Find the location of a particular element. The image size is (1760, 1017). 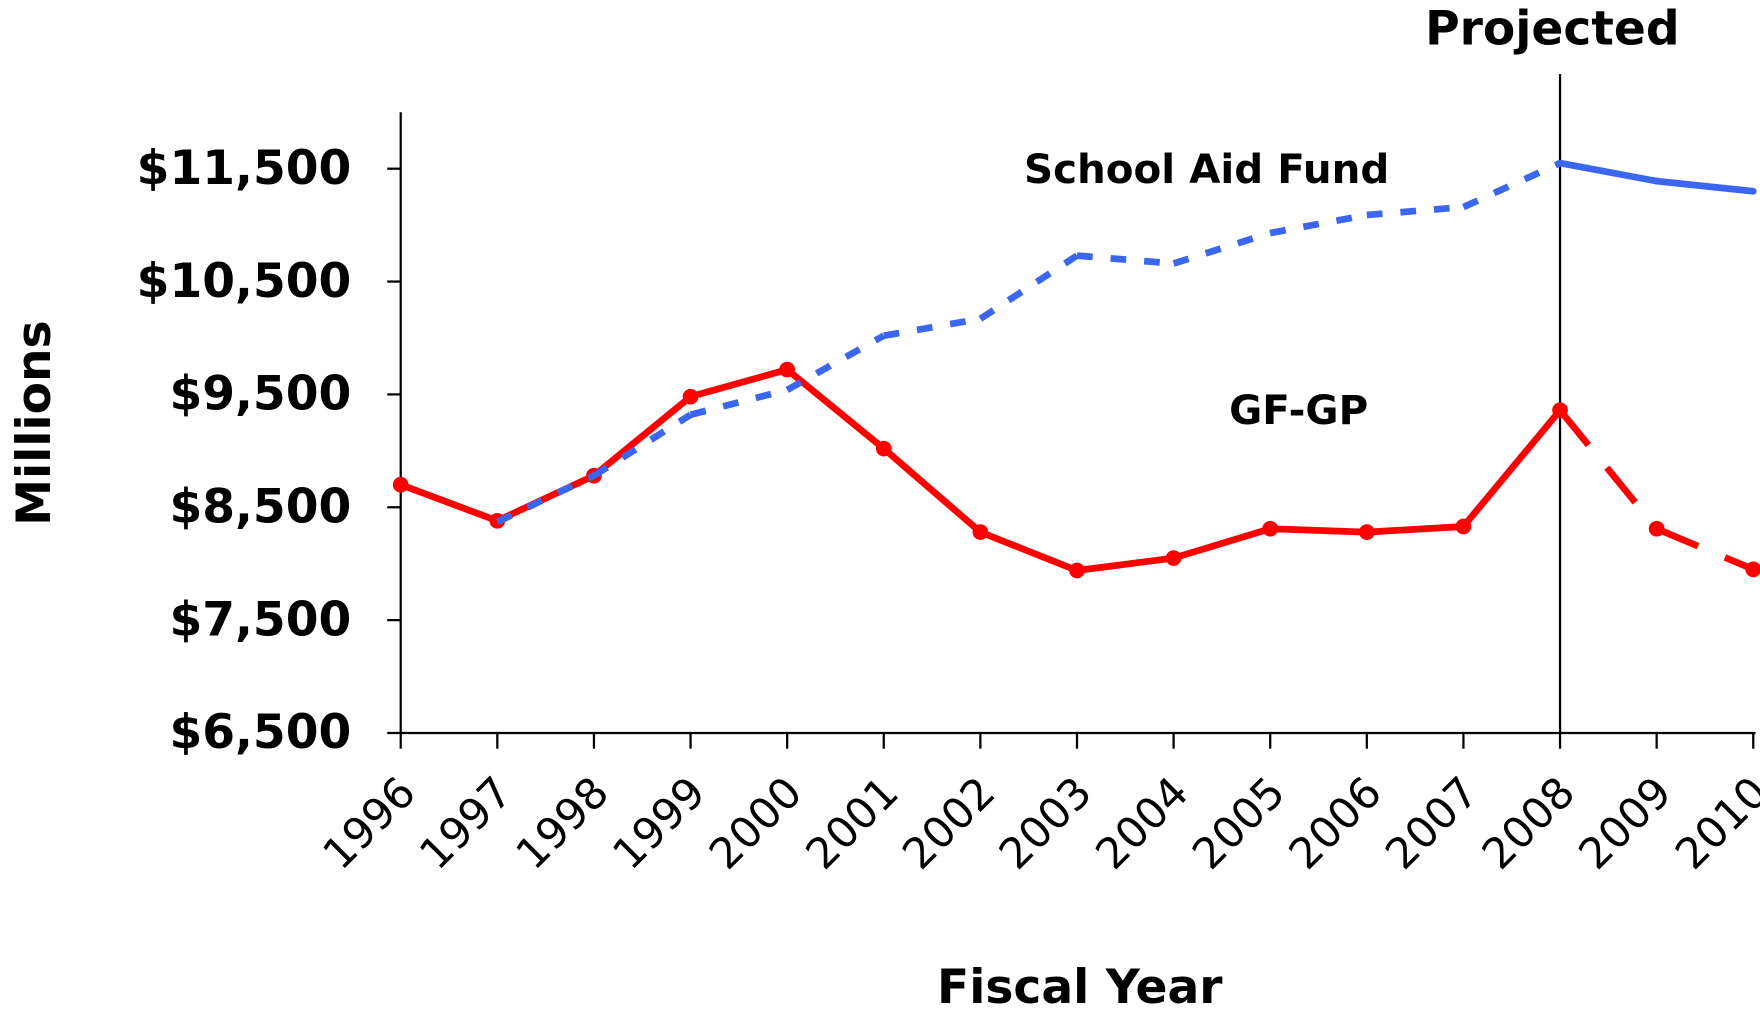

y-tick-label: $6,500 is located at coordinates (260, 732).